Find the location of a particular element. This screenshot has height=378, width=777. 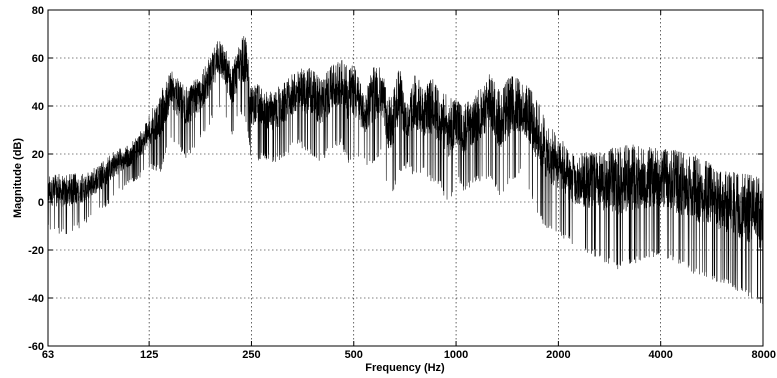

y-tick-label: -40 is located at coordinates (36, 299).